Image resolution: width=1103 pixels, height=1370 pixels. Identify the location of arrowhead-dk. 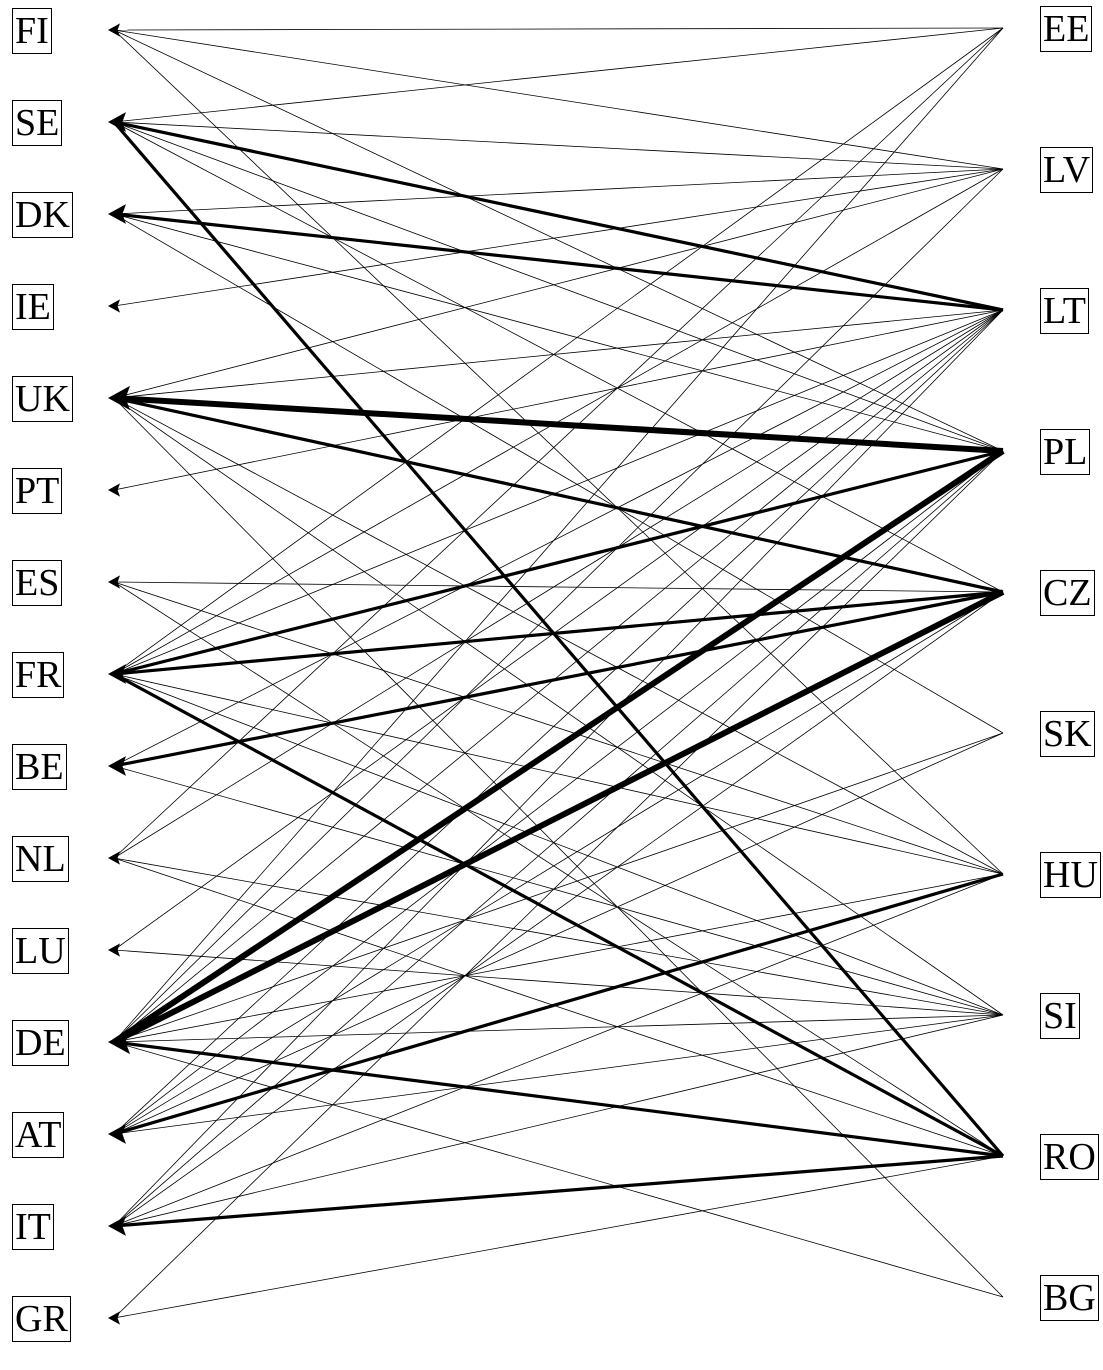
(117, 214).